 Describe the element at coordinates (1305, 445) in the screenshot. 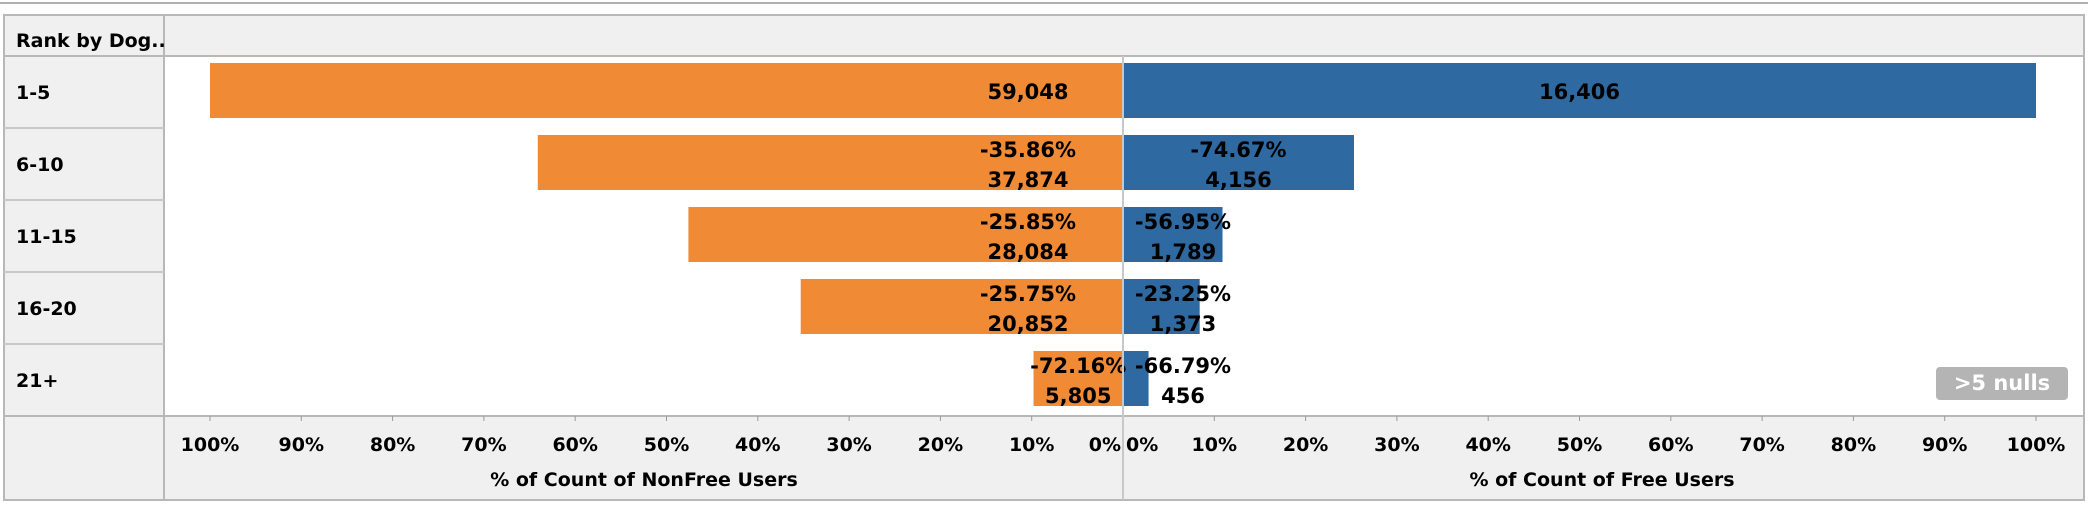

I see `right-tick-label: 20%` at that location.